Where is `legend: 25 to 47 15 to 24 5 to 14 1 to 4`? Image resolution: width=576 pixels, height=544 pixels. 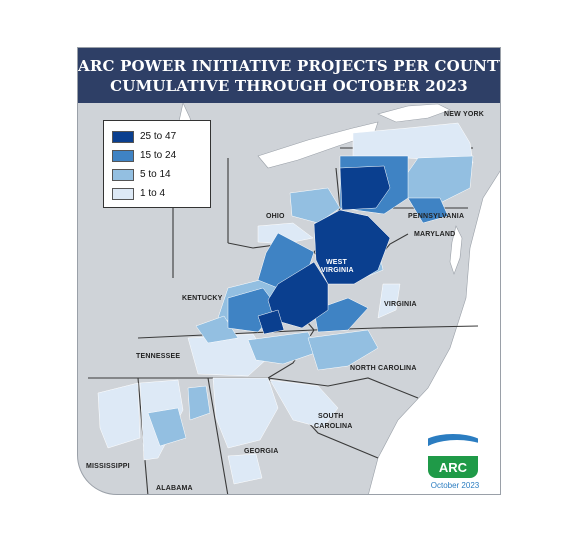
legend: 25 to 47 15 to 24 5 to 14 1 to 4 is located at coordinates (157, 164).